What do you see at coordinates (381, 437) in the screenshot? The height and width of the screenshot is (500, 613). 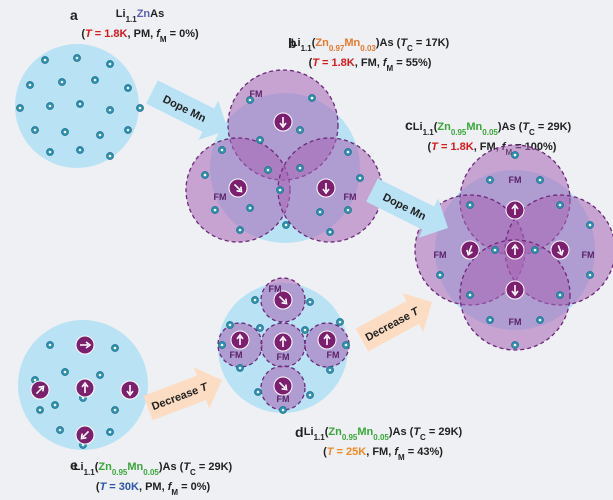 I see `text-part: 0.05` at bounding box center [381, 437].